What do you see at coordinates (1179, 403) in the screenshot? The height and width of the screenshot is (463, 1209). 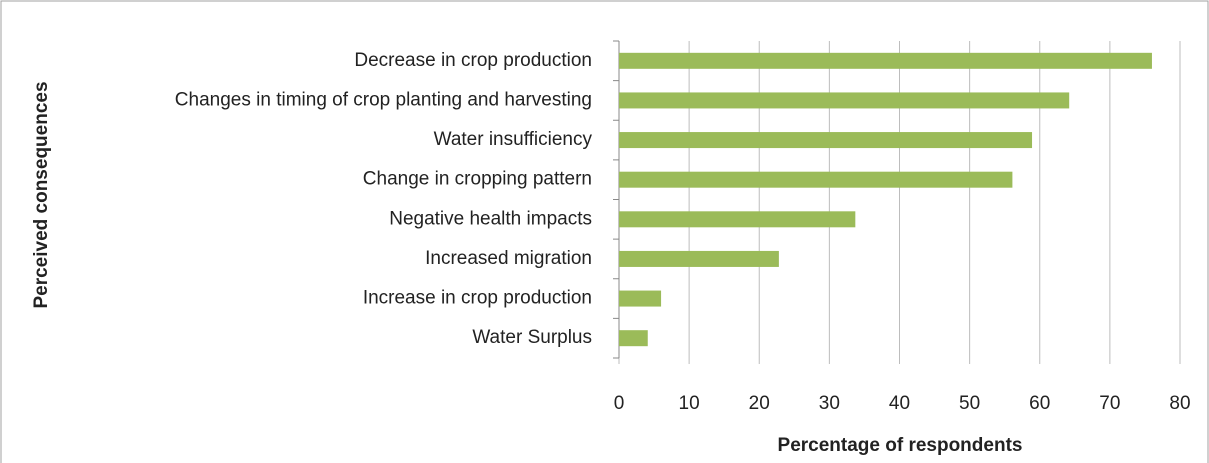 I see `x-tick-label: 80` at bounding box center [1179, 403].